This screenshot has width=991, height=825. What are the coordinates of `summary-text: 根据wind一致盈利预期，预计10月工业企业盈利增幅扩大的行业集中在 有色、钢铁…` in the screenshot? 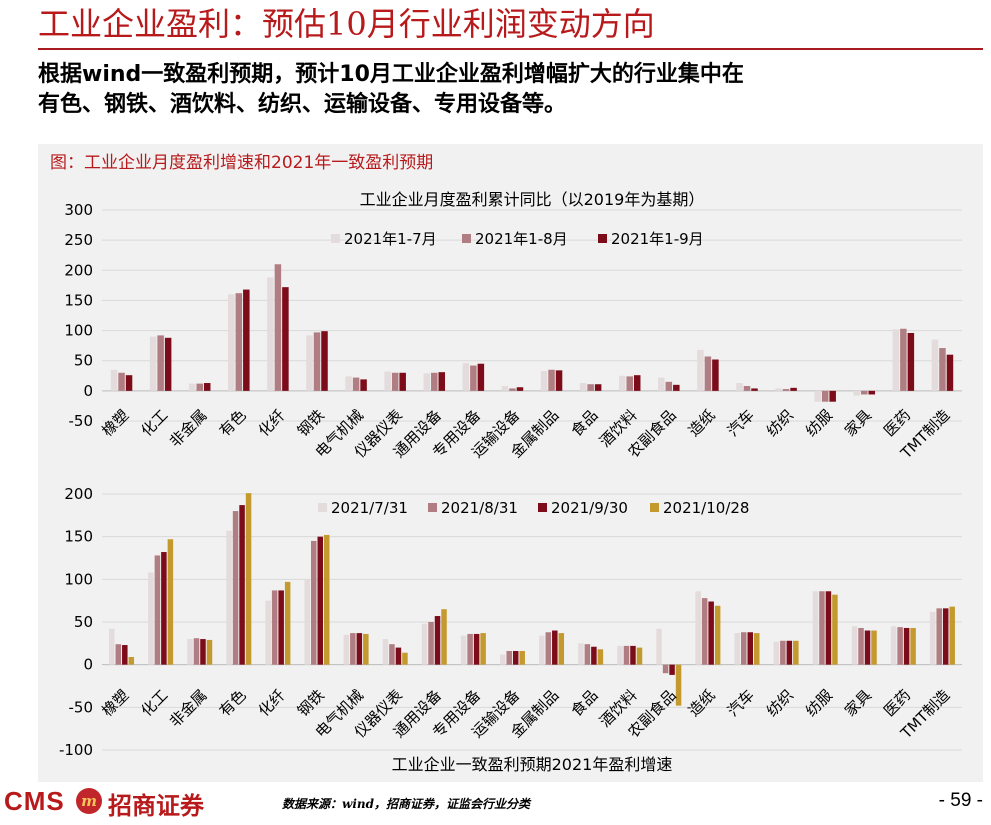 It's located at (508, 90).